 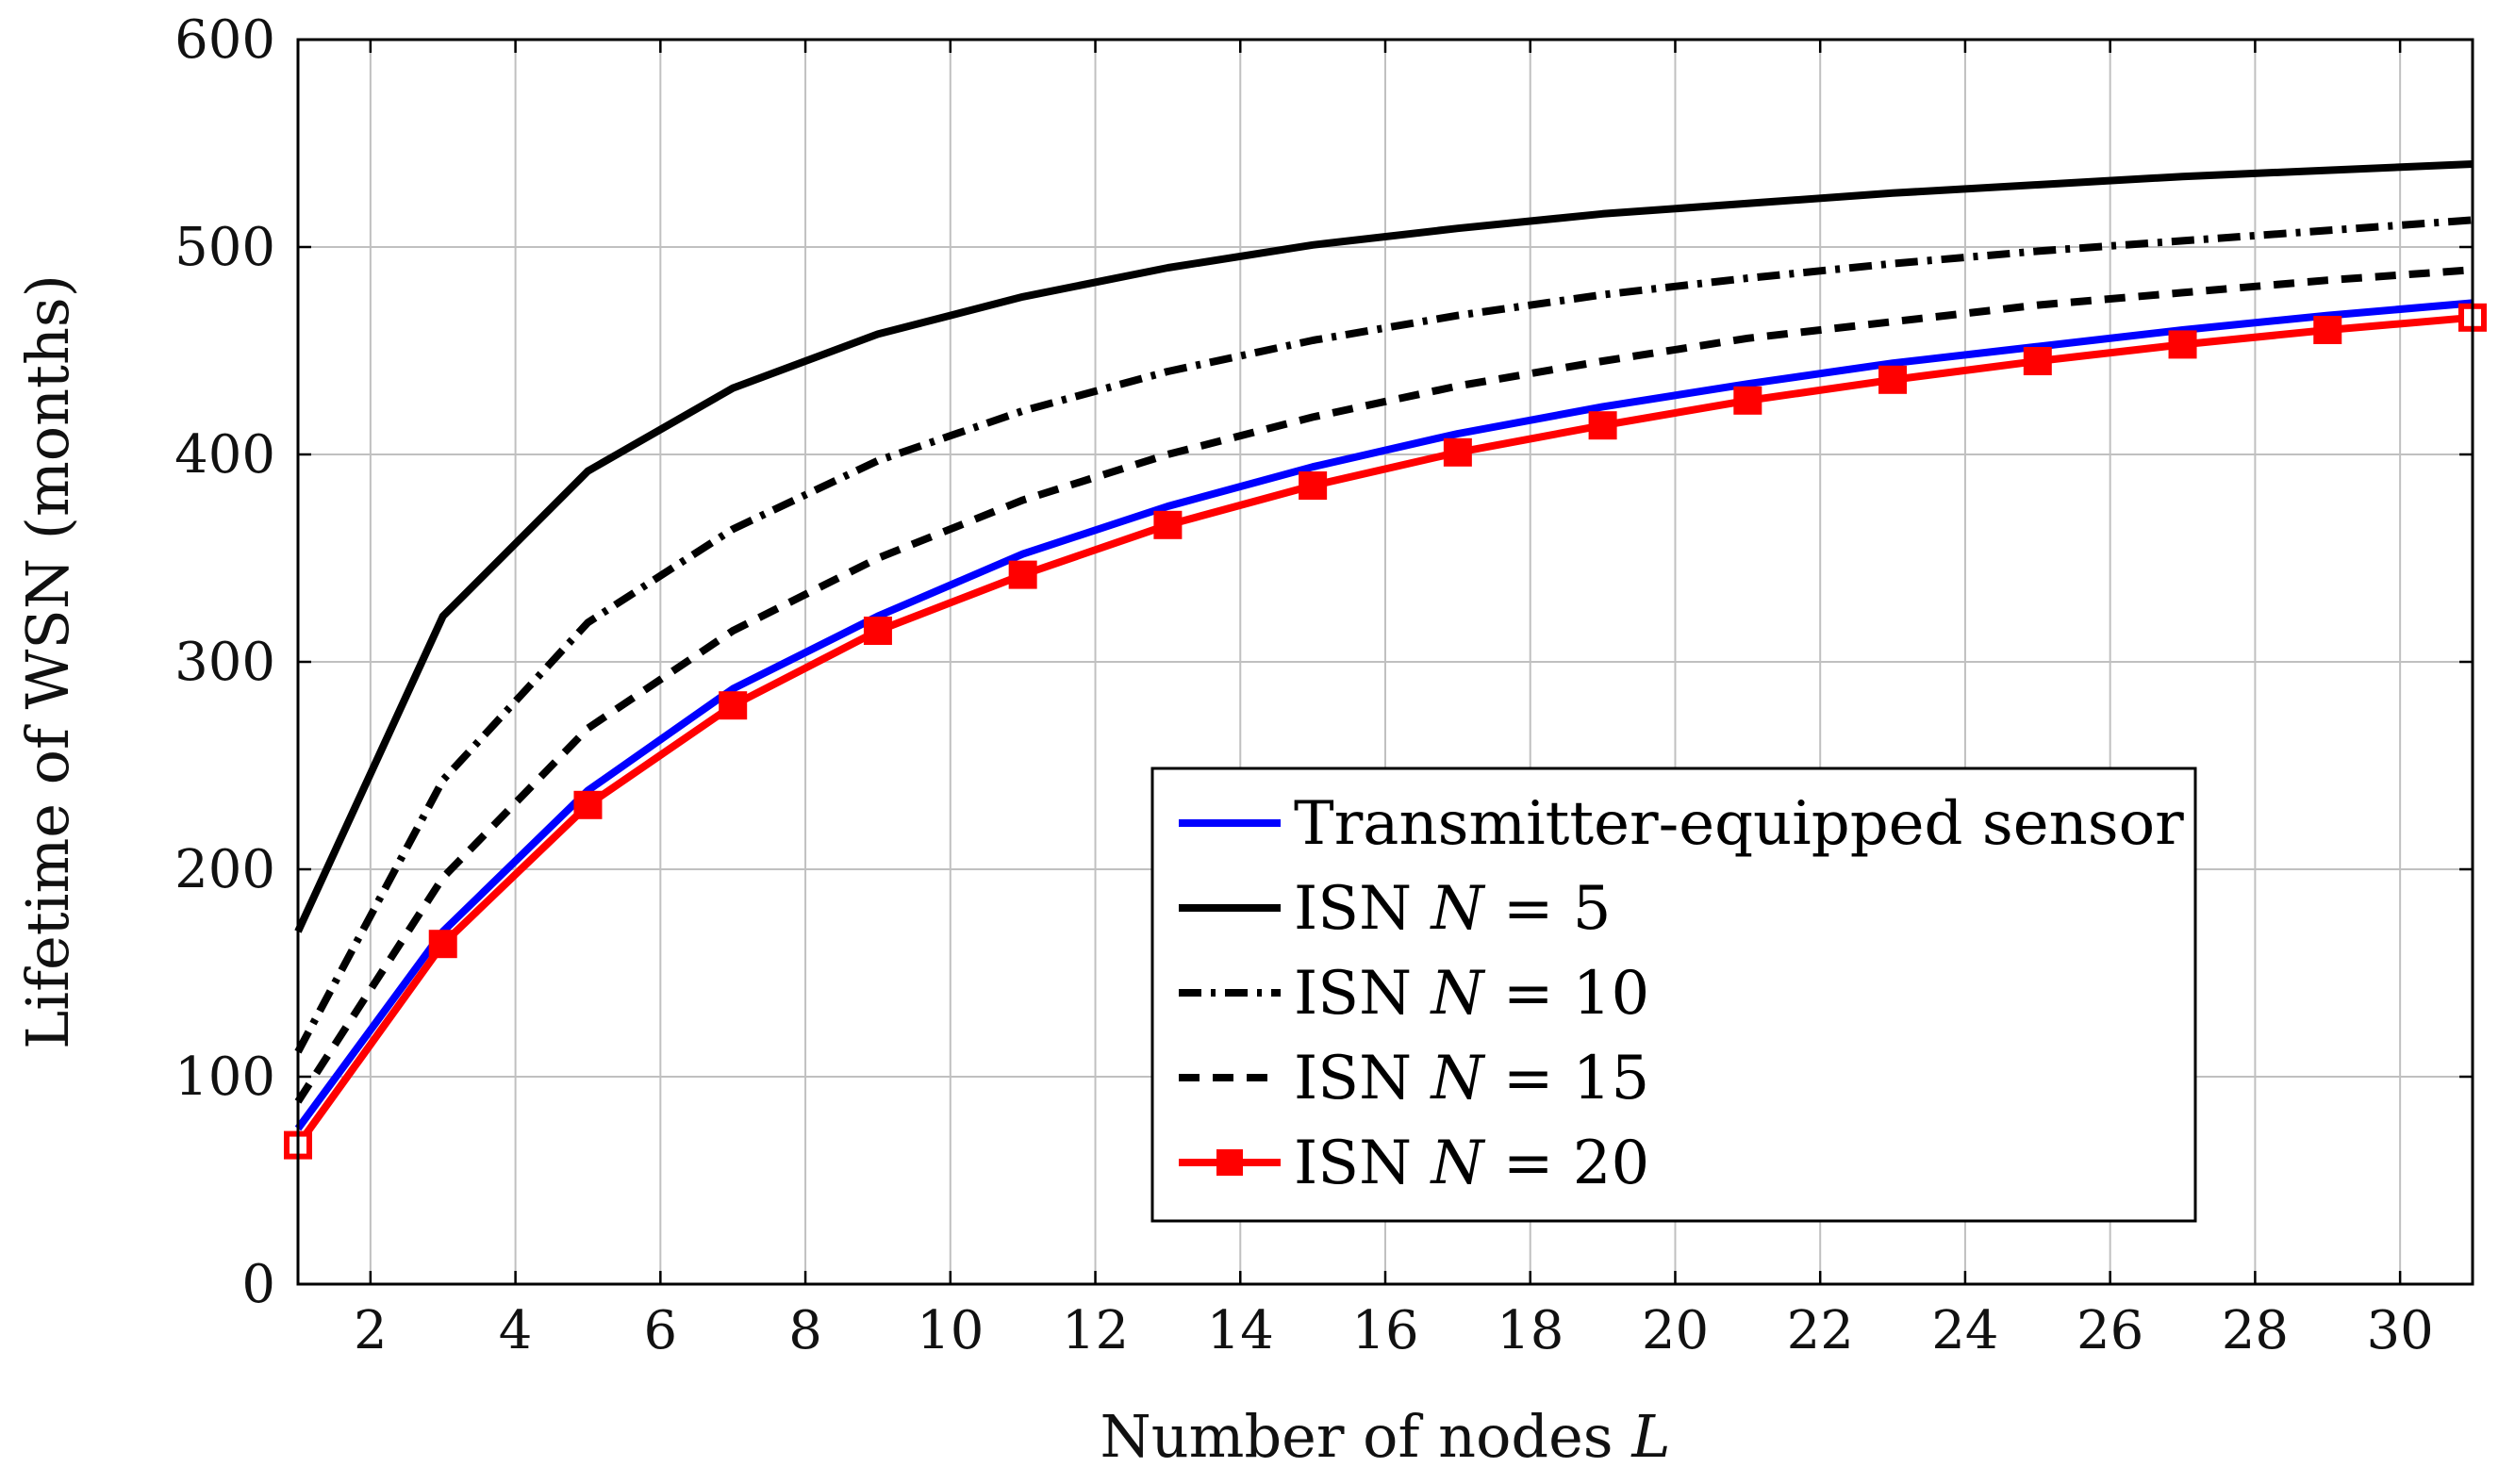 I want to click on x-tick-label: 18, so click(x=1530, y=1330).